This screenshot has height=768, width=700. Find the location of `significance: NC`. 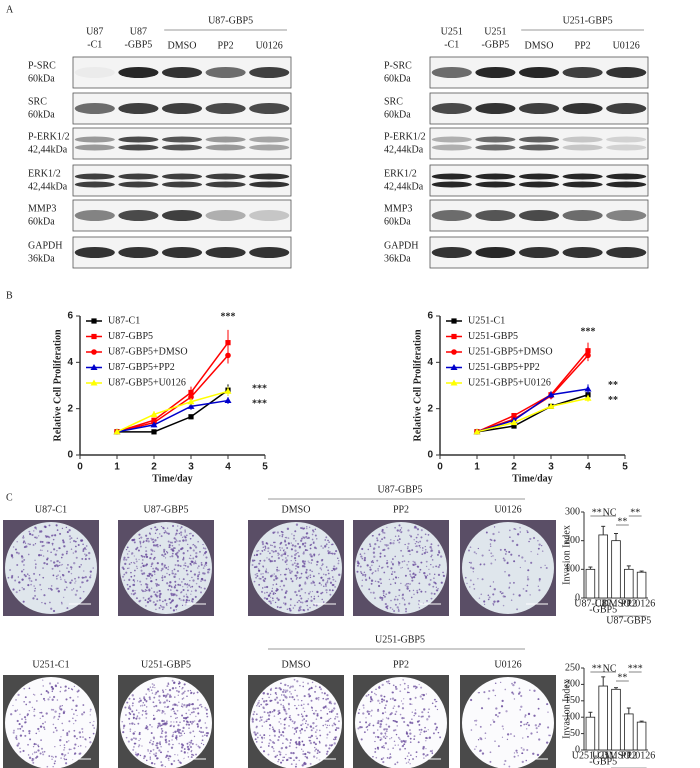

significance: NC is located at coordinates (610, 668).